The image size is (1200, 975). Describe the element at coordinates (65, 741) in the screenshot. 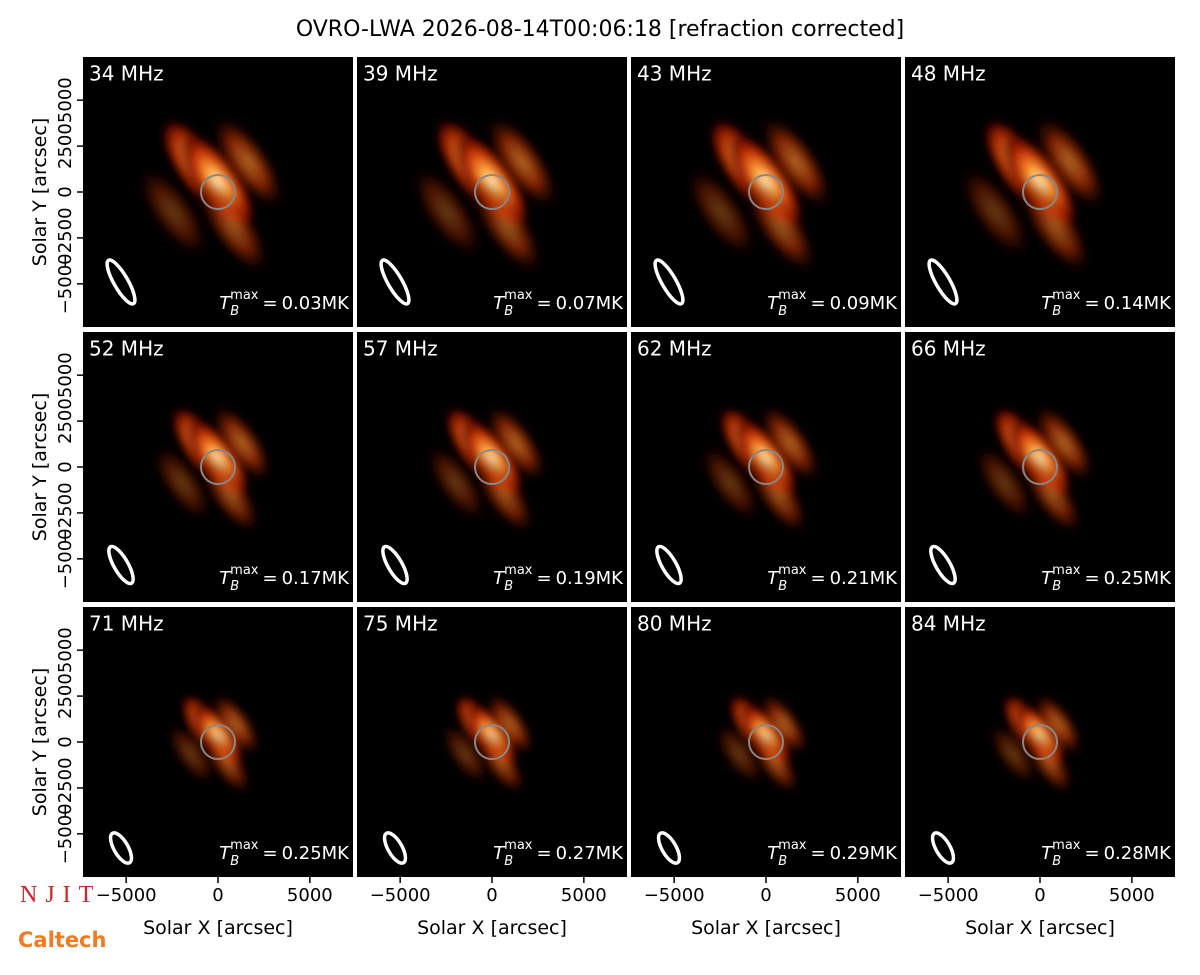

I see `y-tick-label: 0` at that location.